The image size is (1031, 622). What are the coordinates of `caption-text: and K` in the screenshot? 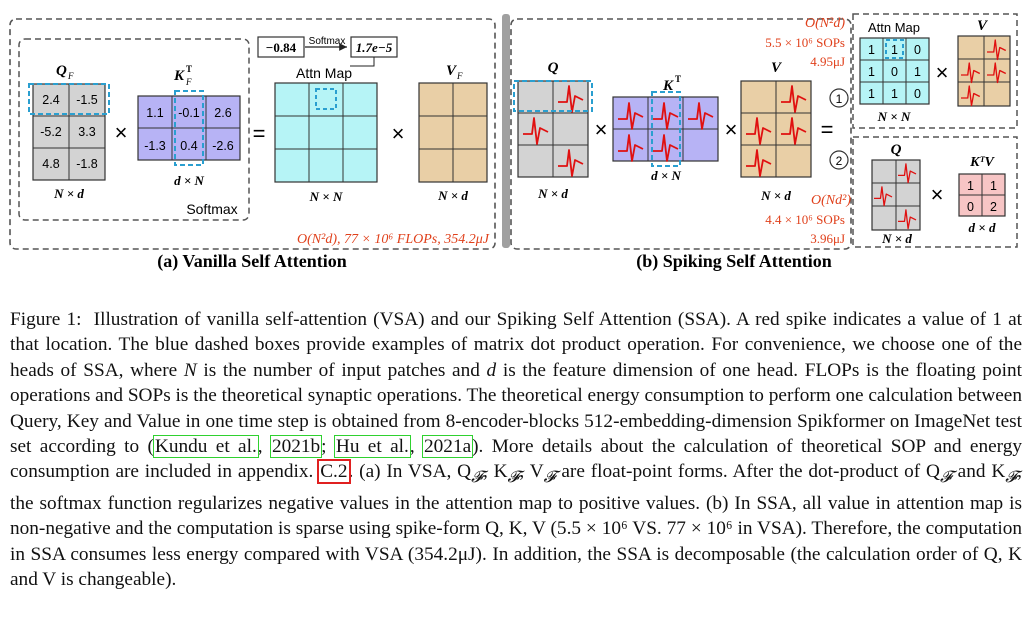 It's located at (978, 472).